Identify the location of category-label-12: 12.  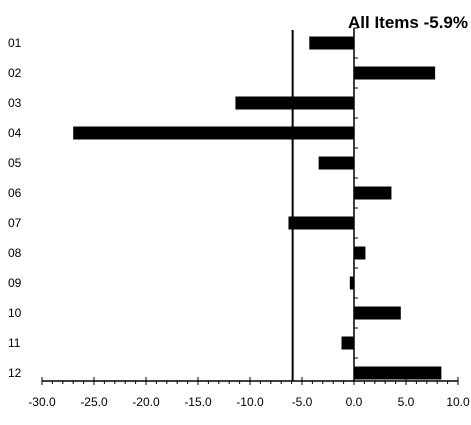
(15, 373).